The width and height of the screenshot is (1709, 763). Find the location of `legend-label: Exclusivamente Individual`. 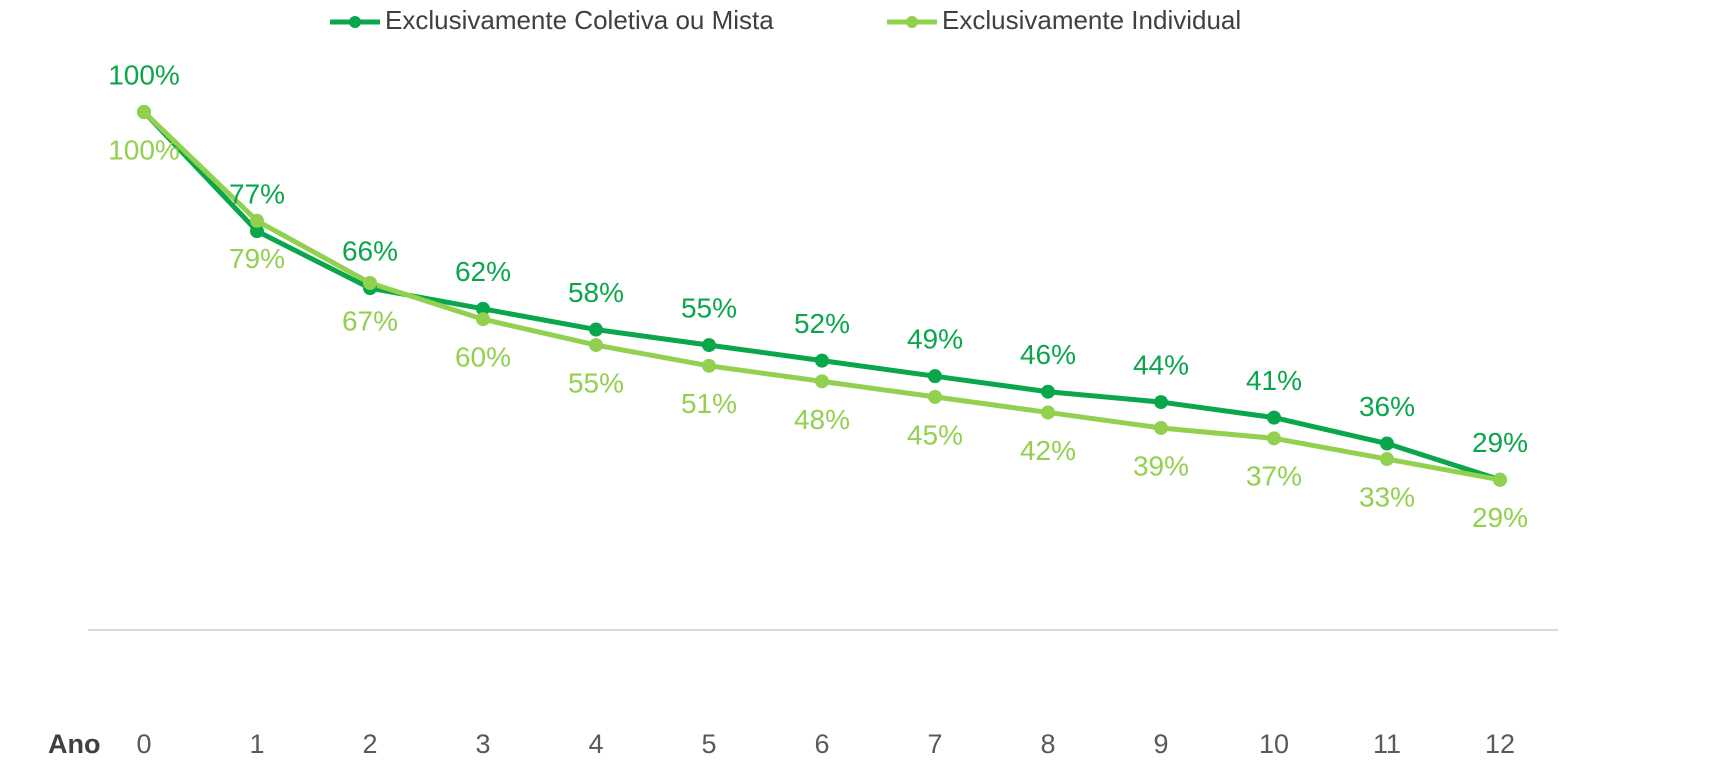

legend-label: Exclusivamente Individual is located at coordinates (1091, 20).